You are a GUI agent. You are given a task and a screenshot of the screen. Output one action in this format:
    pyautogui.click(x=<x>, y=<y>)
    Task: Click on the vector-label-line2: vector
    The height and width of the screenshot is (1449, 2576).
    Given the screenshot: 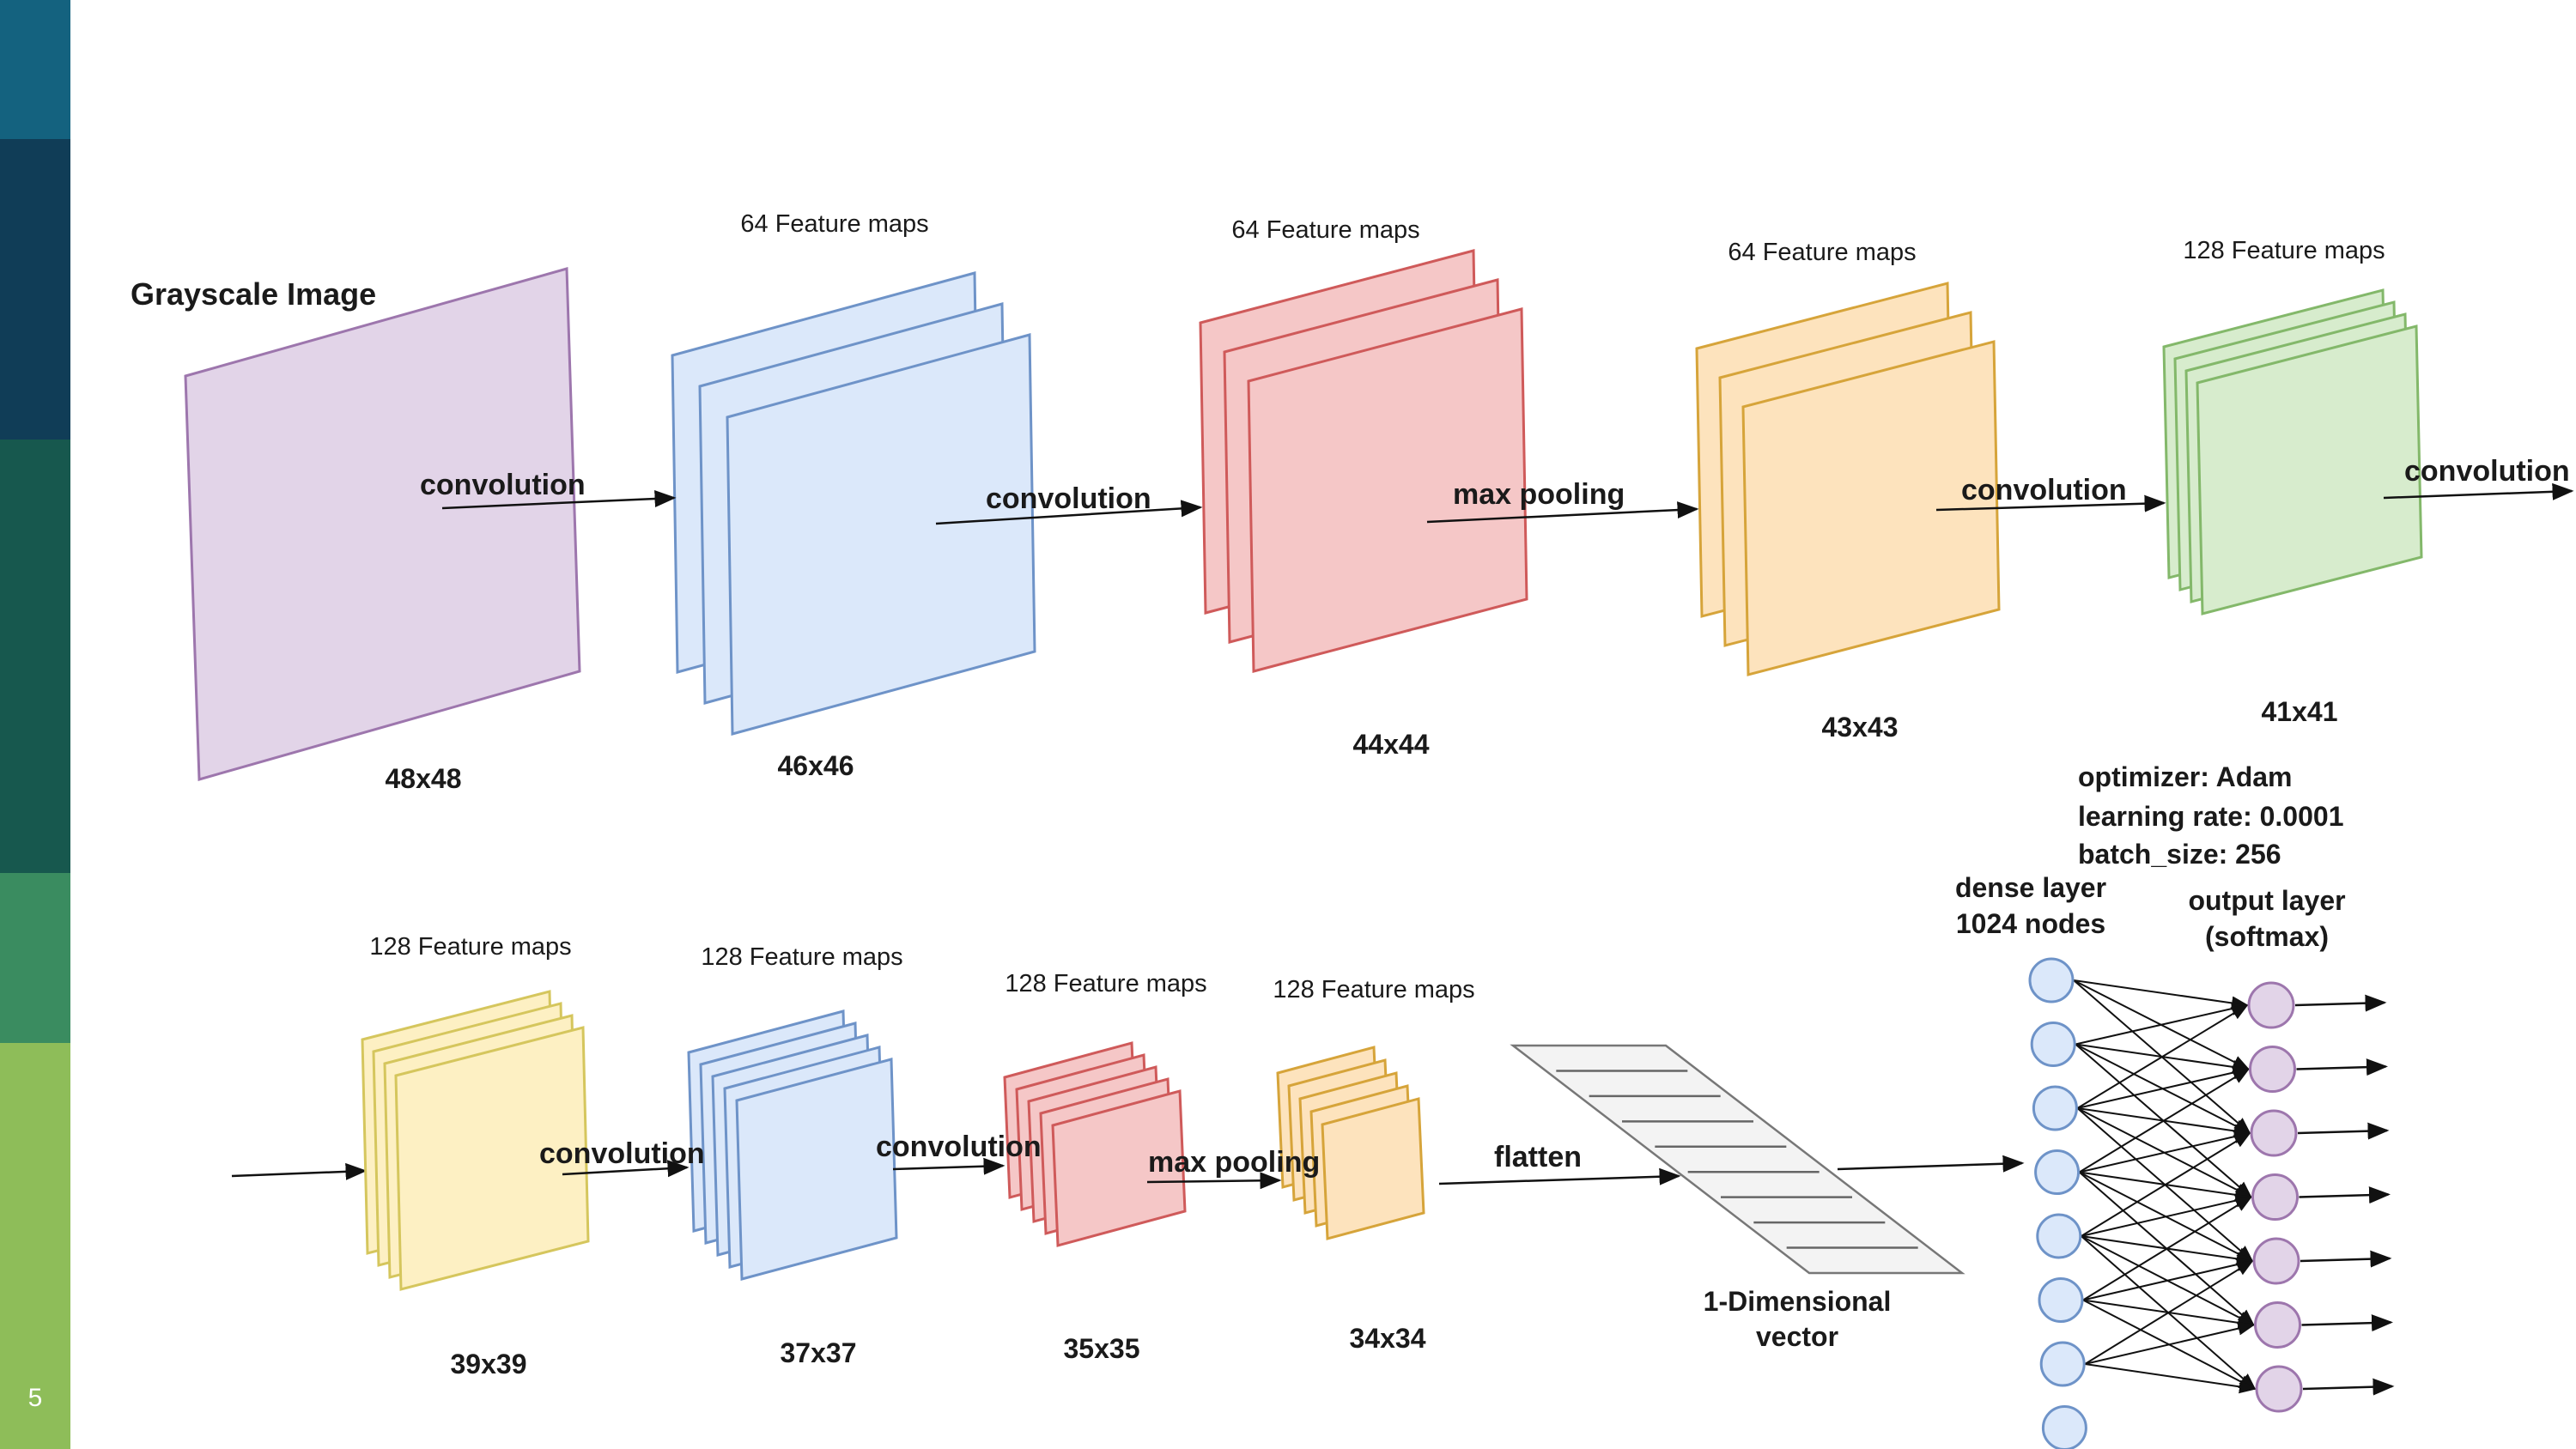 What is the action you would take?
    pyautogui.click(x=1797, y=1336)
    